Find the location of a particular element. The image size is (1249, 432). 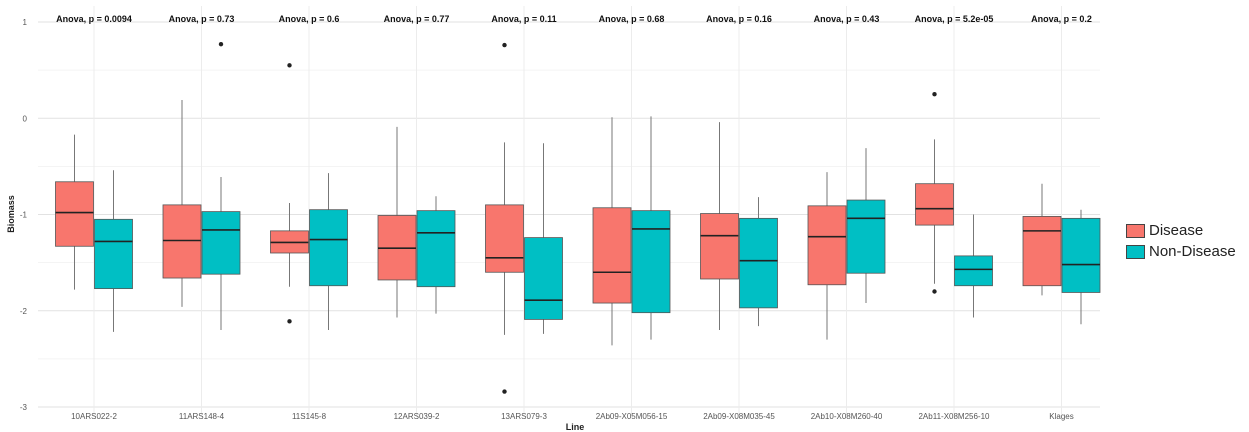

x-tick-label: Klages is located at coordinates (1061, 416).